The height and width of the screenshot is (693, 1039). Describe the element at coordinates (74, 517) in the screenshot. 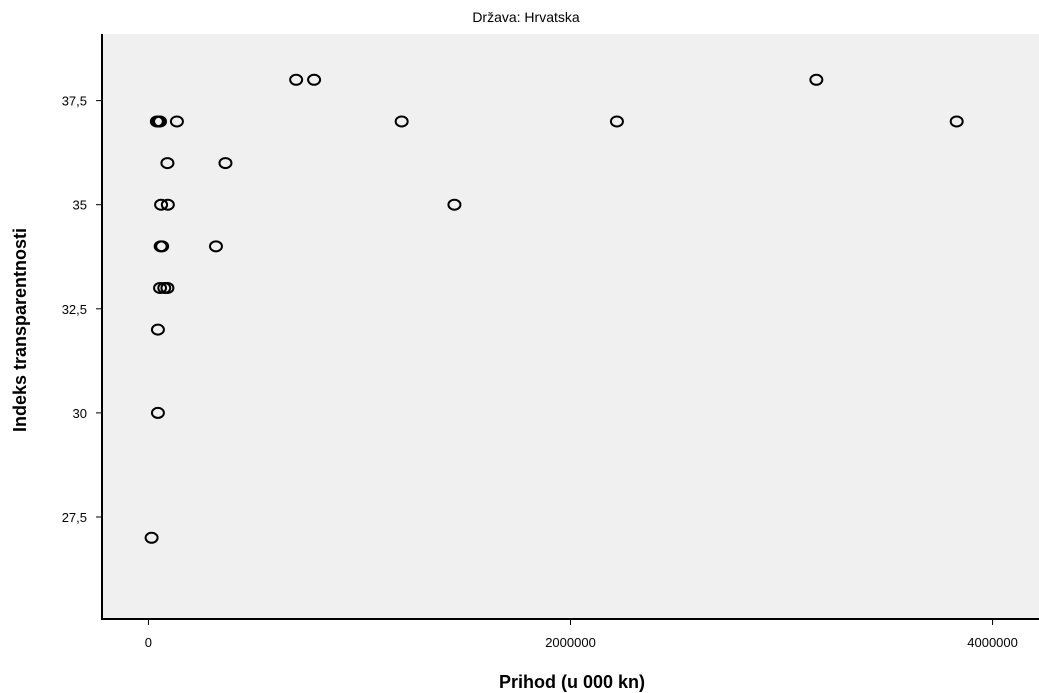

I see `y-tick-label: 27,5` at that location.